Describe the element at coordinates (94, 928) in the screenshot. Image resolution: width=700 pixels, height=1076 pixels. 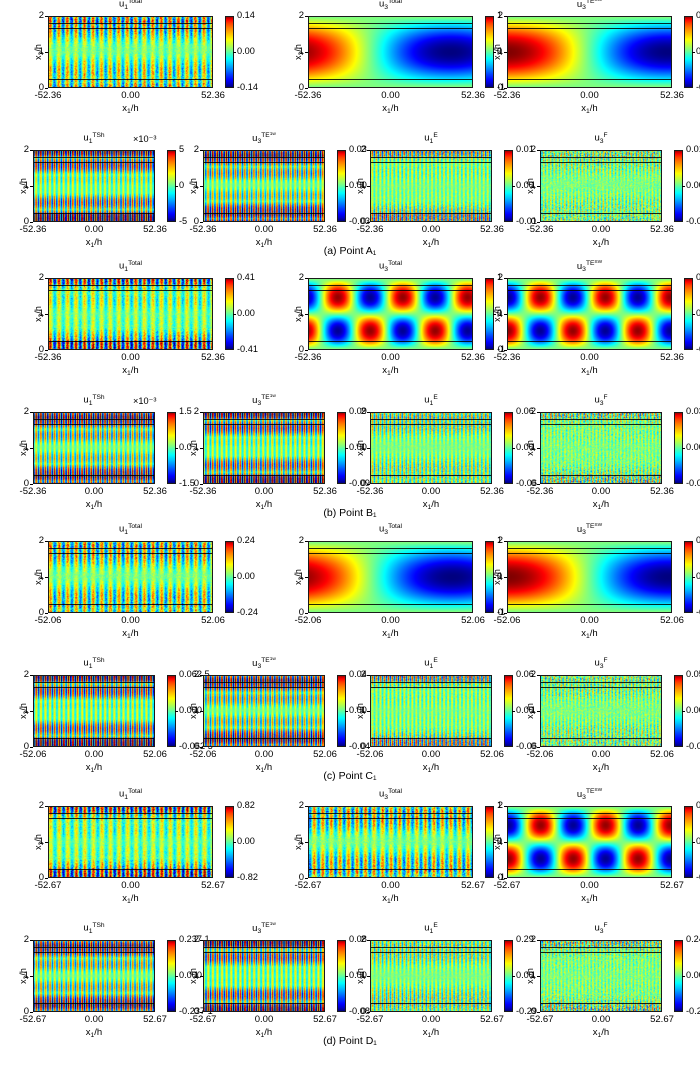
I see `panel-title: u1TSh` at that location.